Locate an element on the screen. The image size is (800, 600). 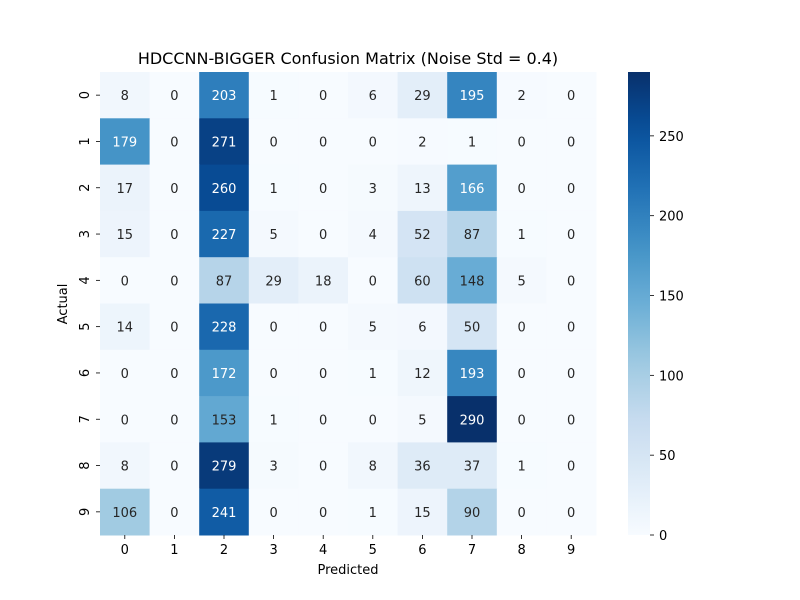
cell-value-6-6: 12 is located at coordinates (422, 374).